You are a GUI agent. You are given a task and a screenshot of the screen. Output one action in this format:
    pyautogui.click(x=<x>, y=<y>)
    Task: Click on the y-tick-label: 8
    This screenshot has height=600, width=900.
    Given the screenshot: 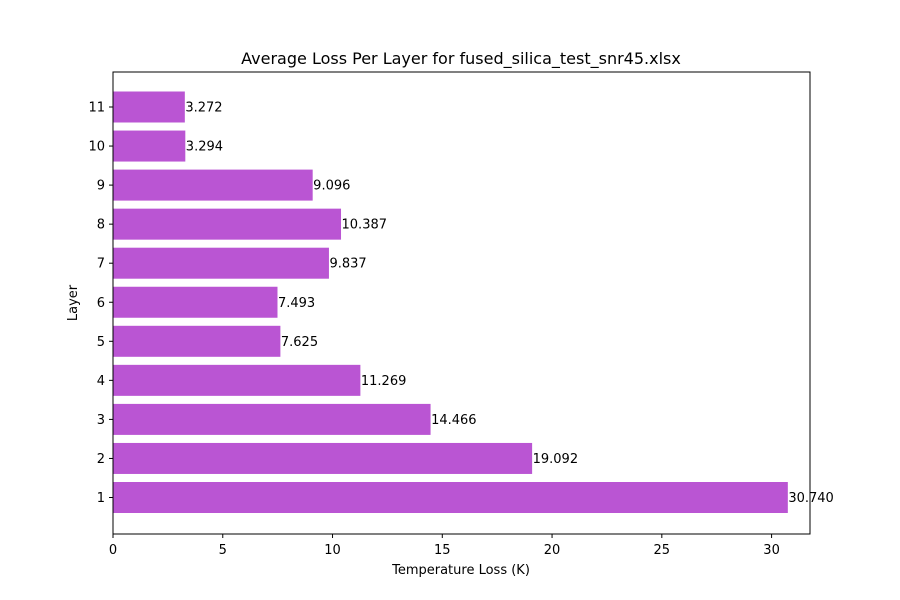 What is the action you would take?
    pyautogui.click(x=101, y=225)
    